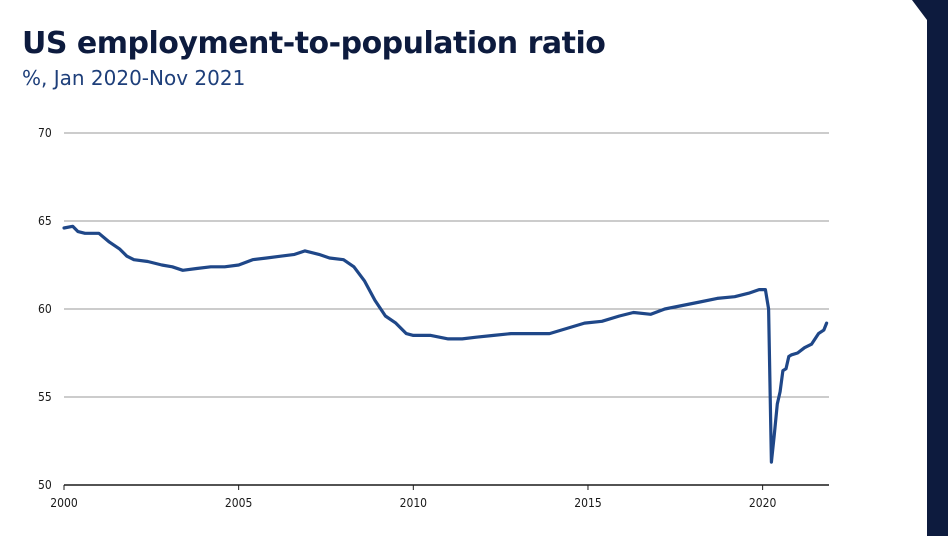 Image resolution: width=948 pixels, height=536 pixels. I want to click on chart-title: US employment-to-population ratio, so click(314, 43).